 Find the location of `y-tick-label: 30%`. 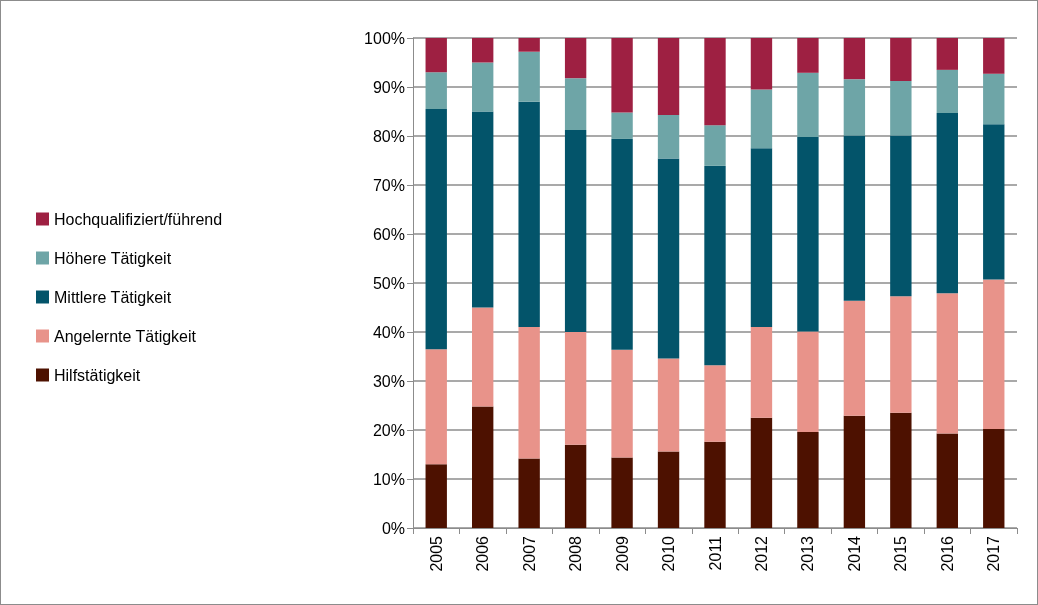

y-tick-label: 30% is located at coordinates (388, 381).